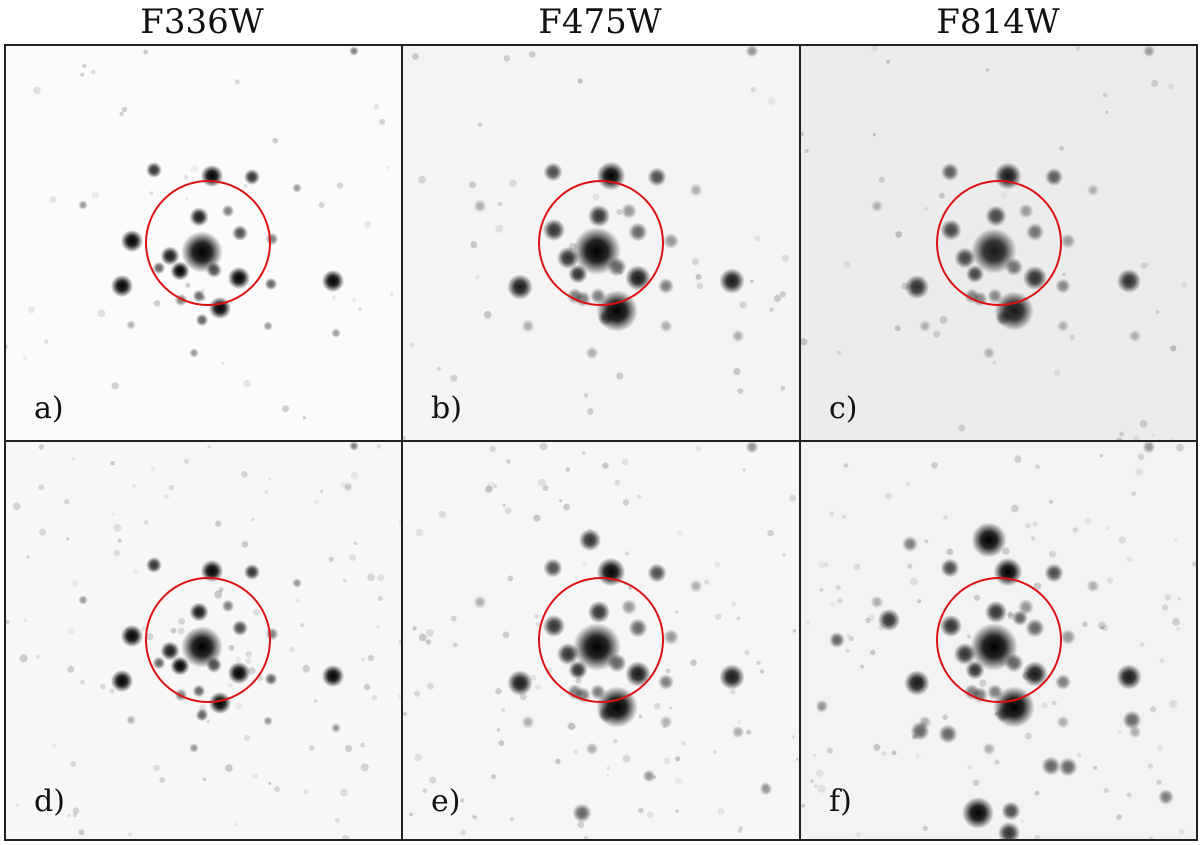 This screenshot has width=1200, height=845. What do you see at coordinates (202, 22) in the screenshot?
I see `column-header-0: F336W` at bounding box center [202, 22].